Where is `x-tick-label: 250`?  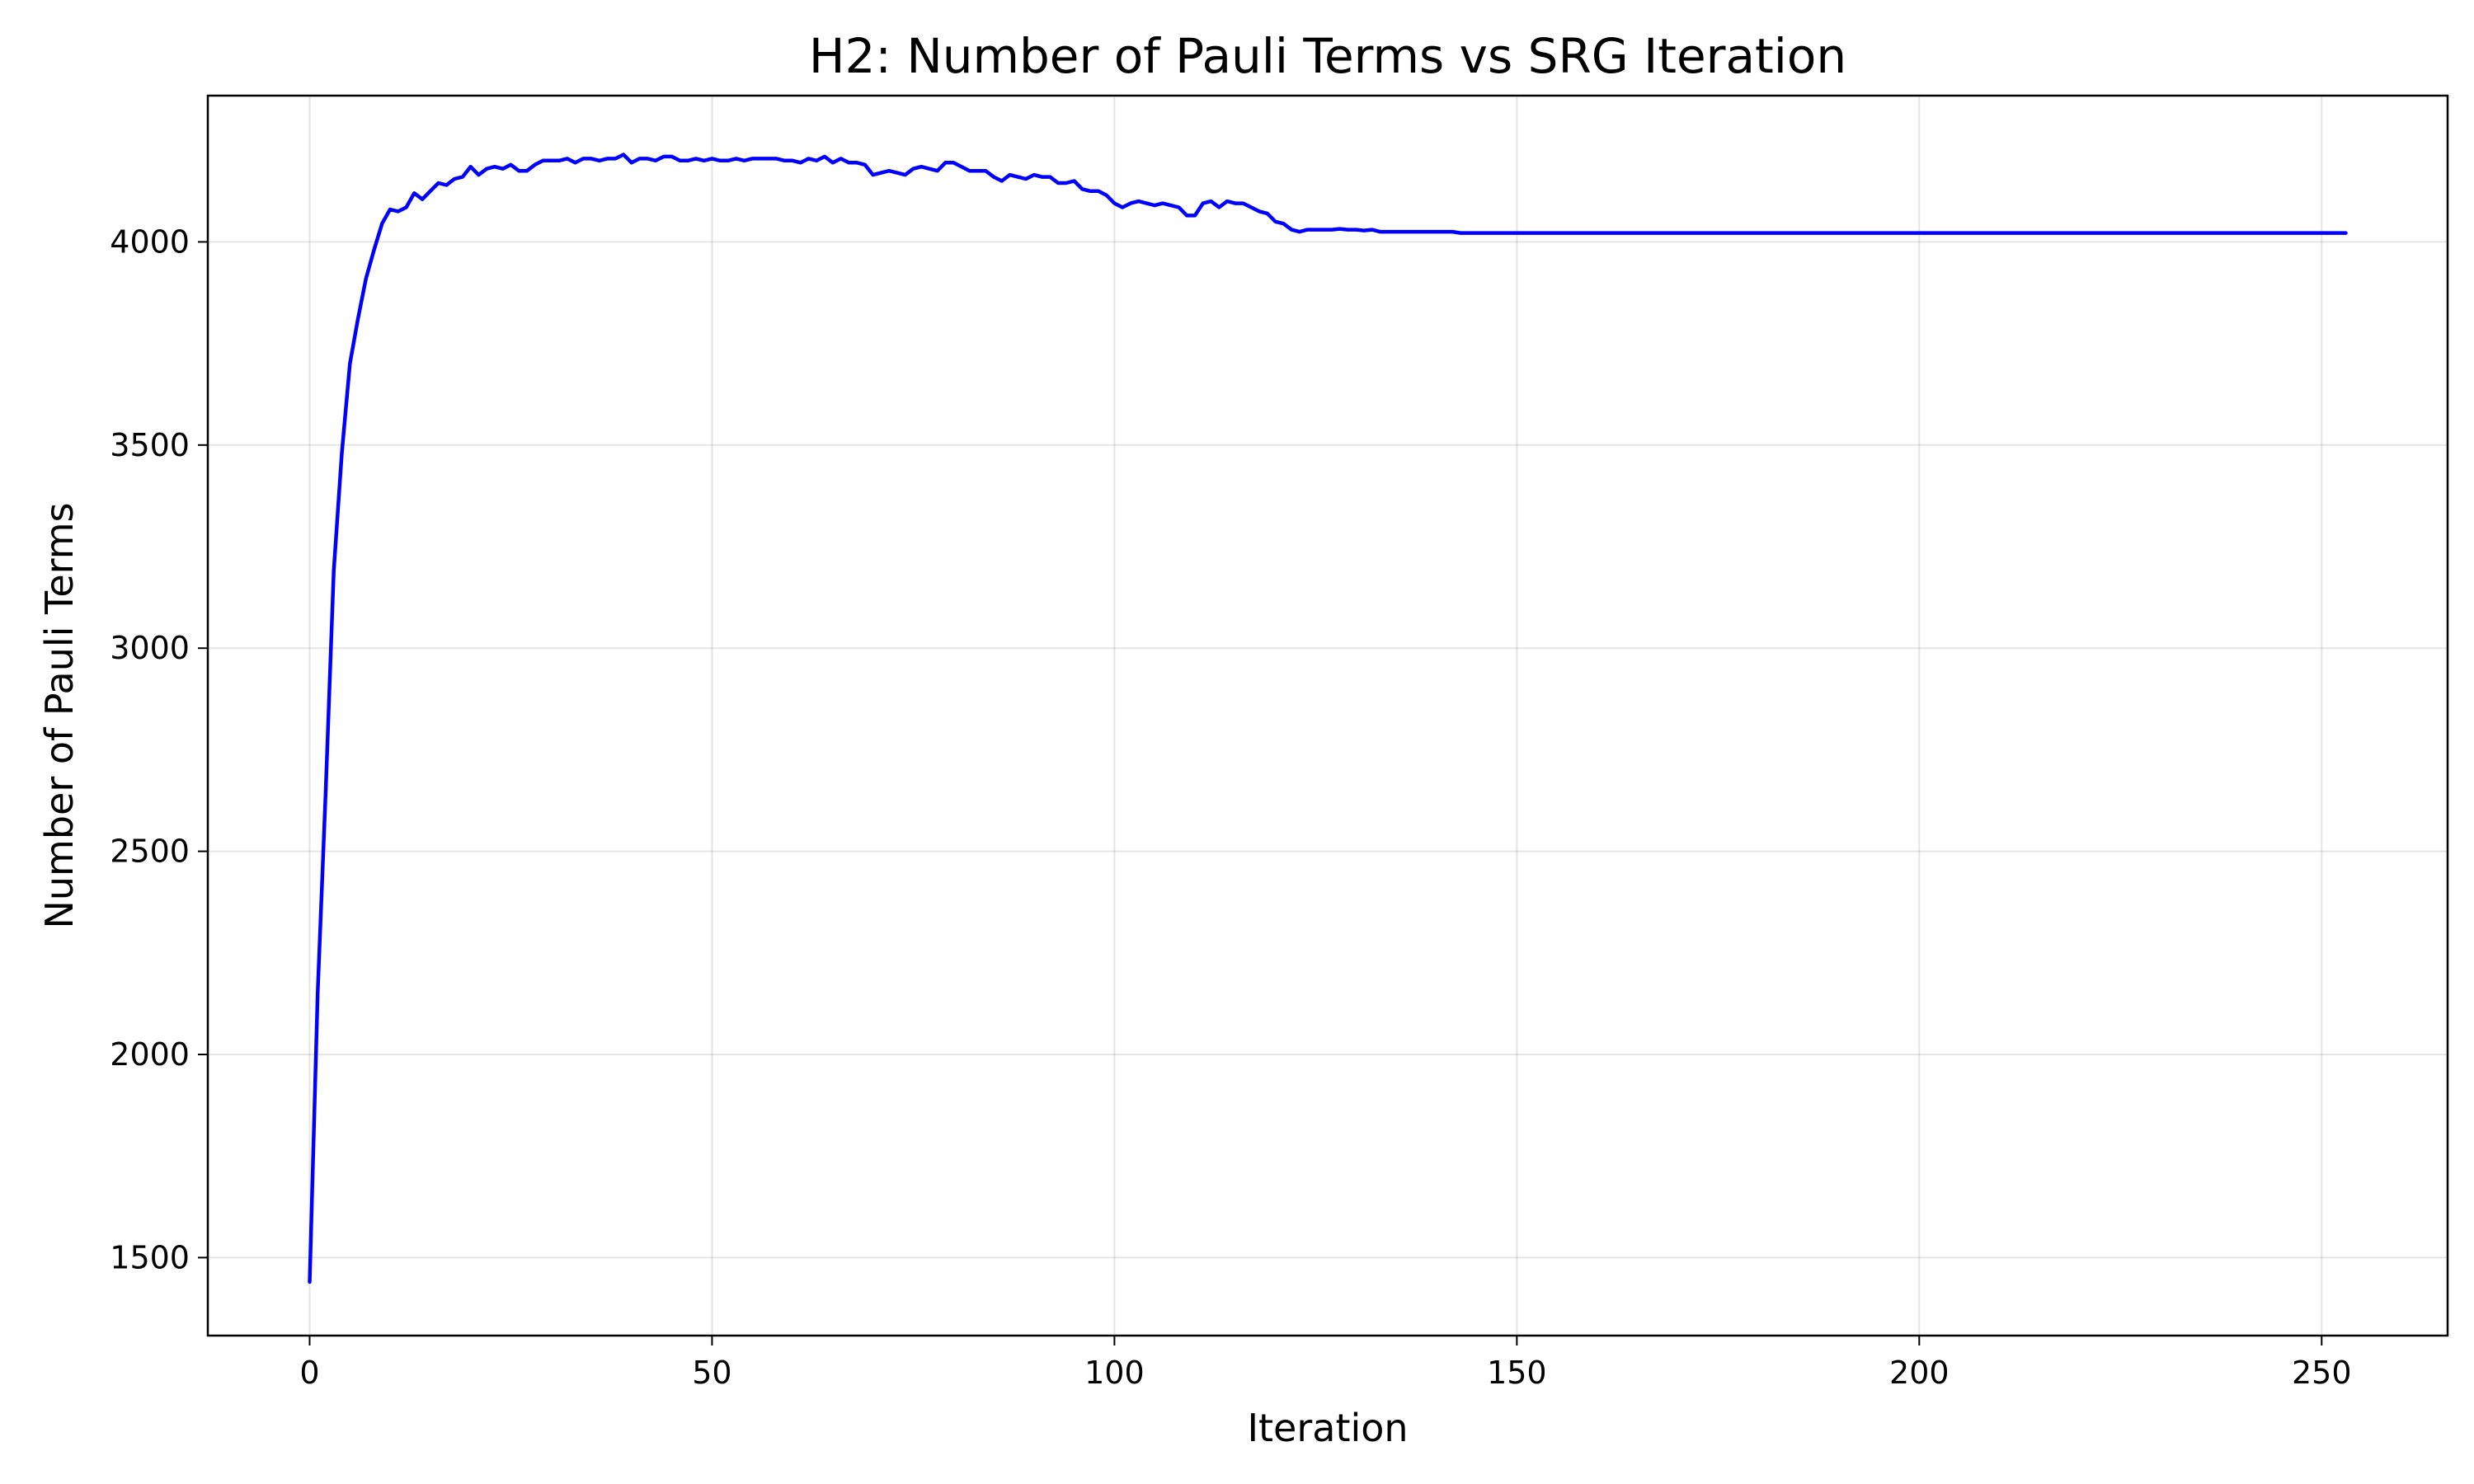
x-tick-label: 250 is located at coordinates (2322, 1373).